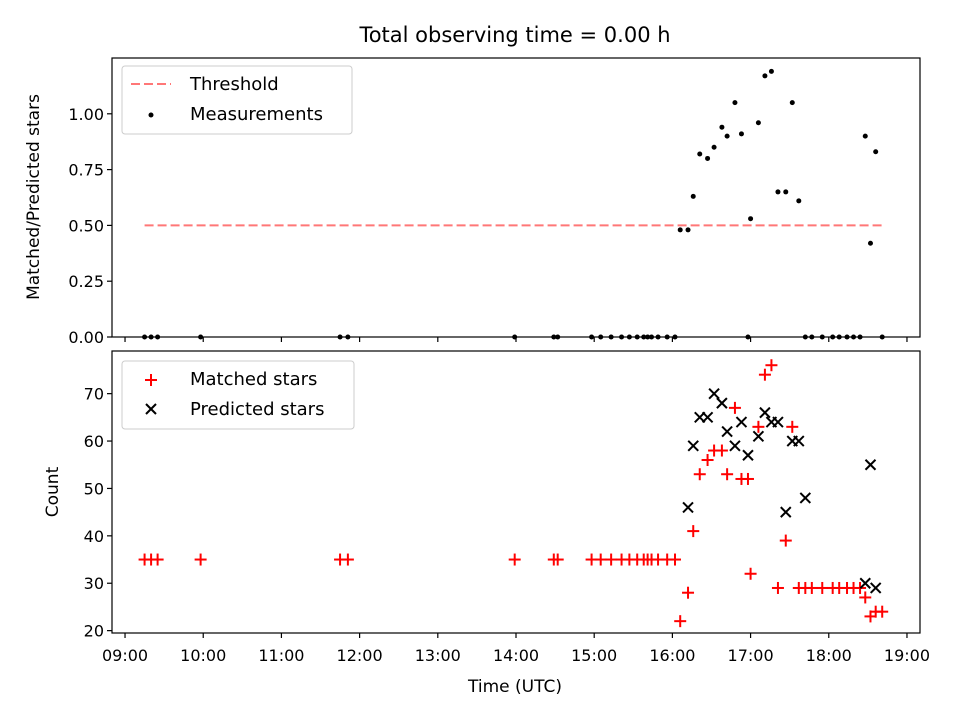 The height and width of the screenshot is (720, 960). Describe the element at coordinates (86, 114) in the screenshot. I see `y-tick-label: 1.00` at that location.